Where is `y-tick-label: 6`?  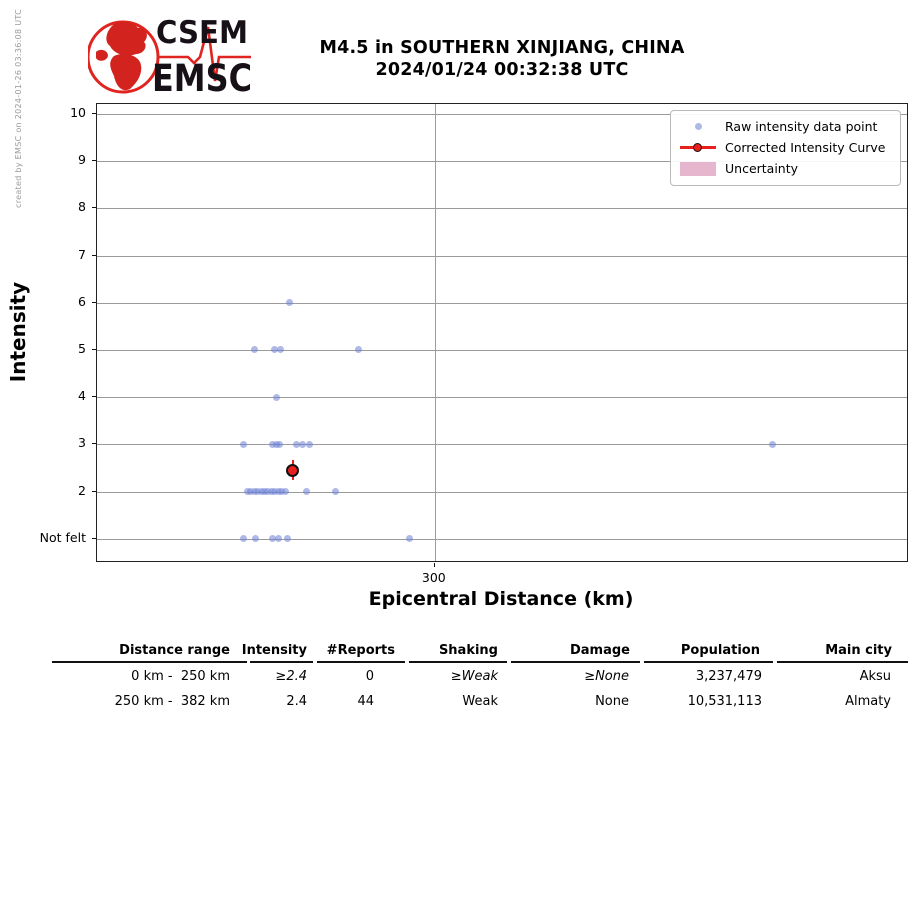 y-tick-label: 6 is located at coordinates (82, 301).